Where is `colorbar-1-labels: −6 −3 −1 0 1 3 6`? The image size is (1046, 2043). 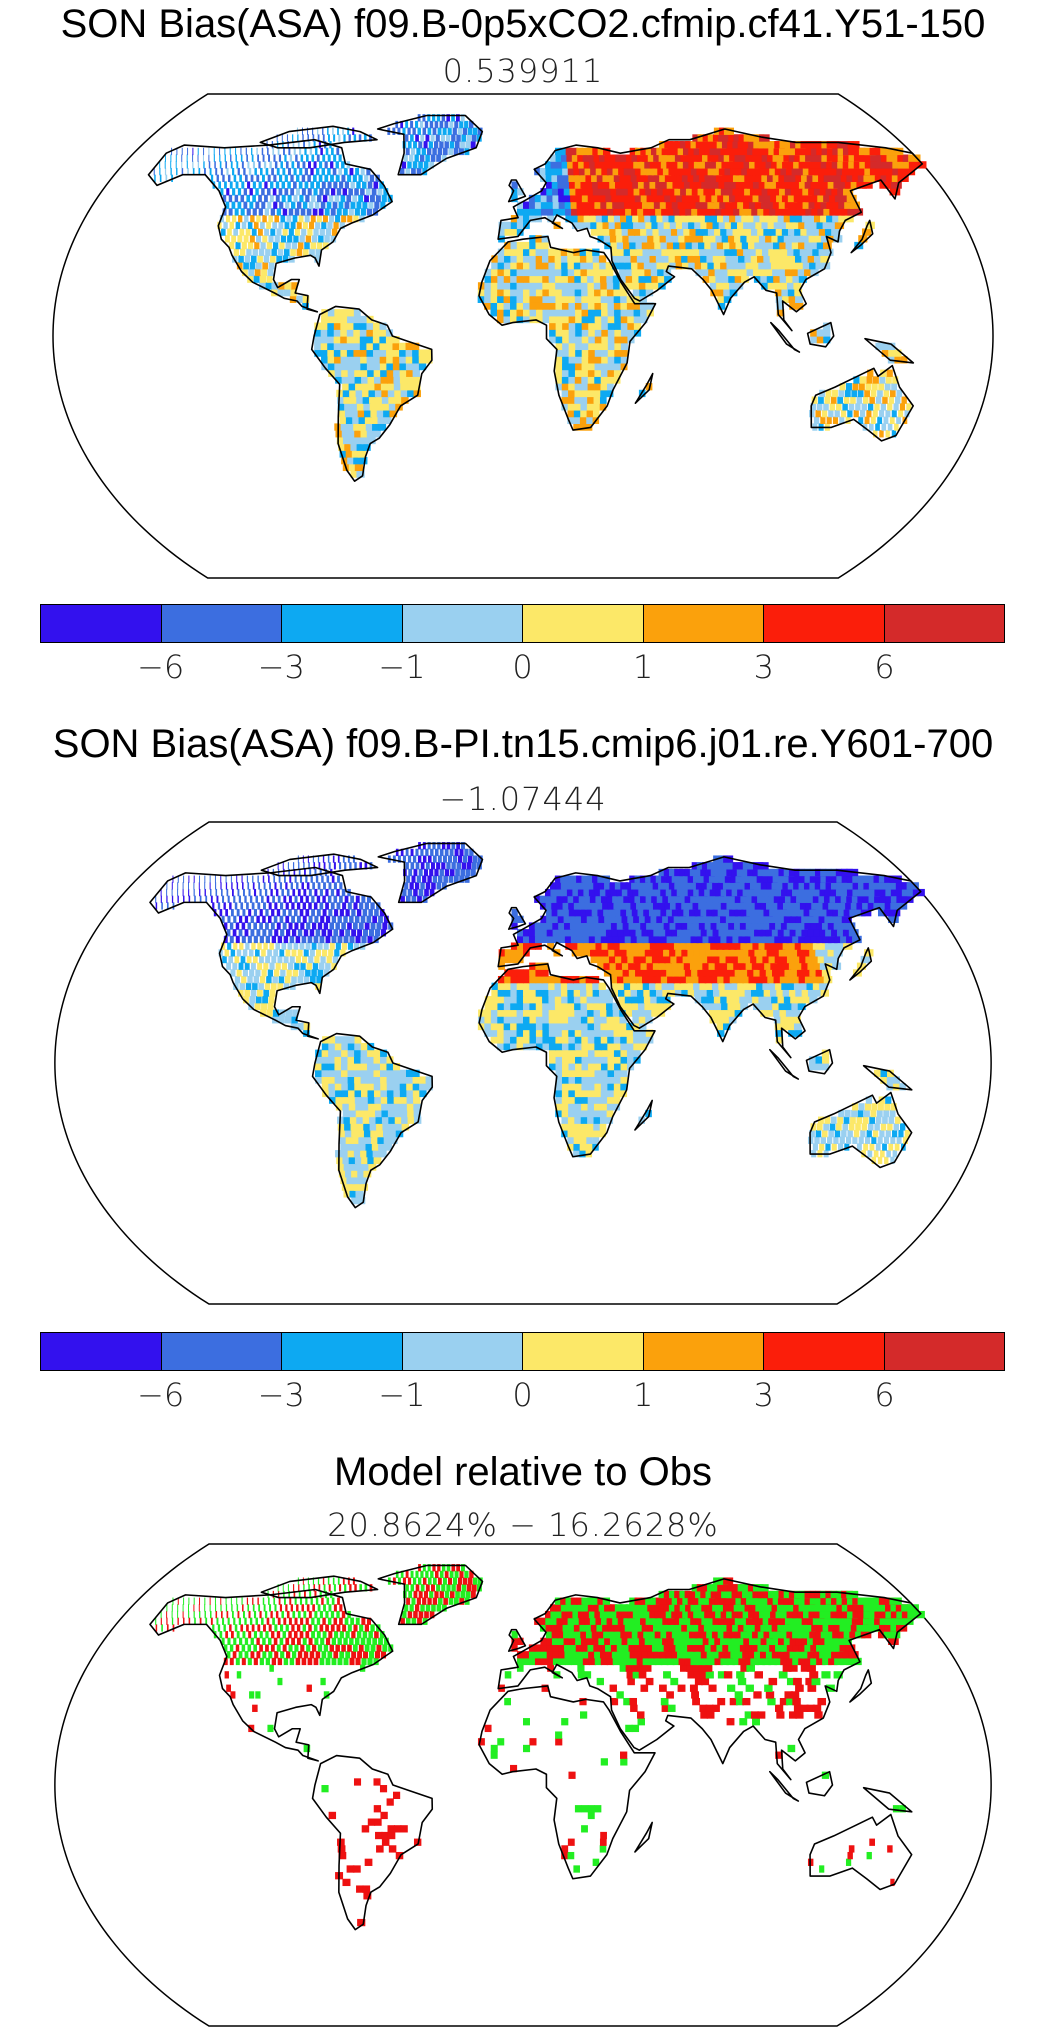 colorbar-1-labels: −6 −3 −1 0 1 3 6 is located at coordinates (522, 668).